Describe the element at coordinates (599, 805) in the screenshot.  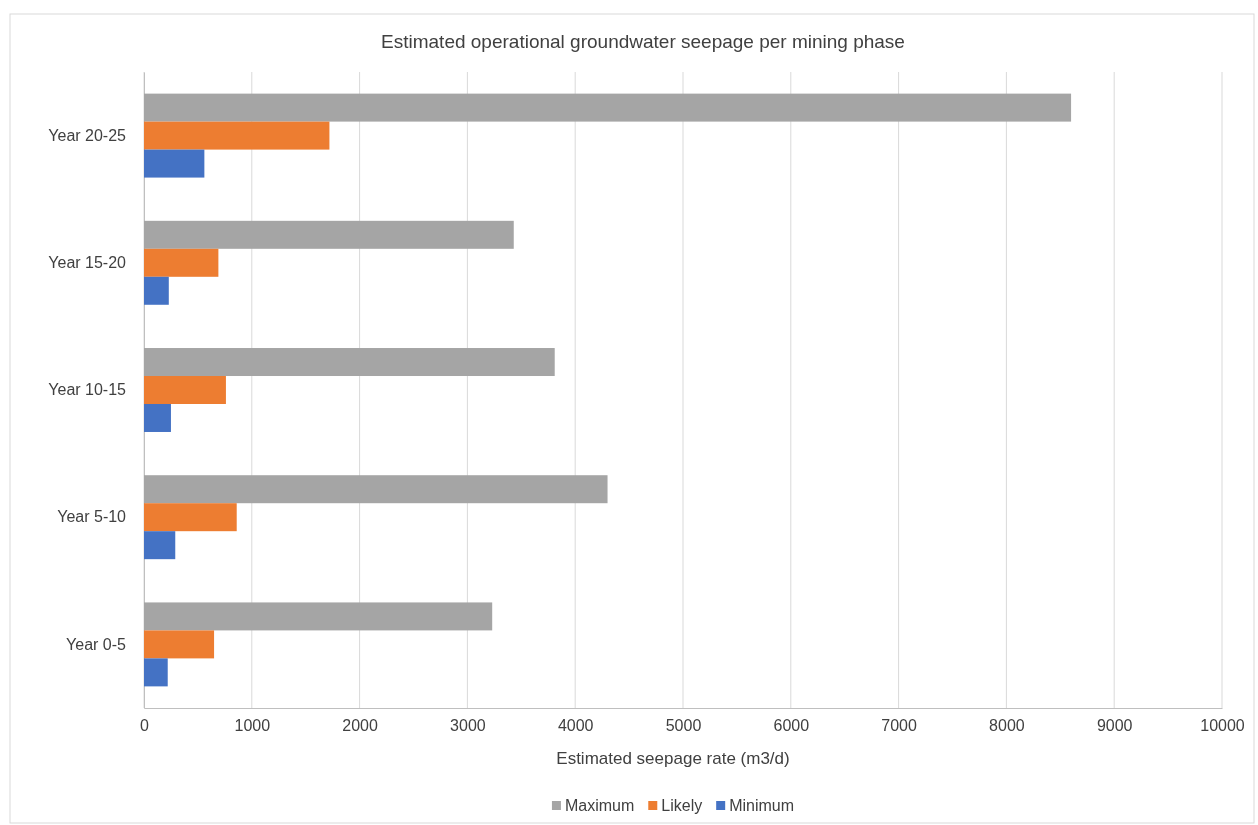
I see `legend-label: Maximum` at that location.